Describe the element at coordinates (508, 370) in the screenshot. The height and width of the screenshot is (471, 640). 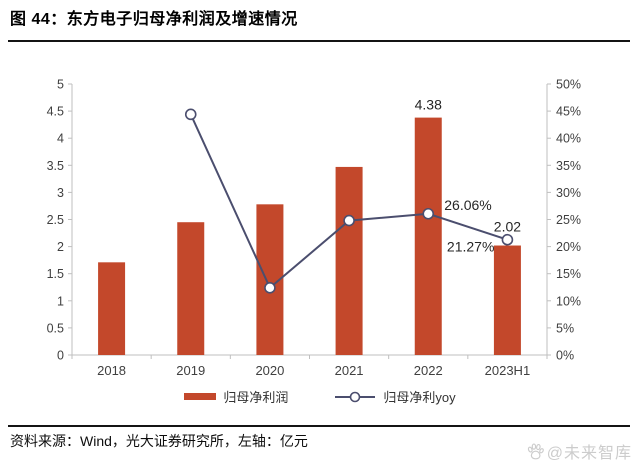
I see `x-axis-category-label: 2023H1` at that location.